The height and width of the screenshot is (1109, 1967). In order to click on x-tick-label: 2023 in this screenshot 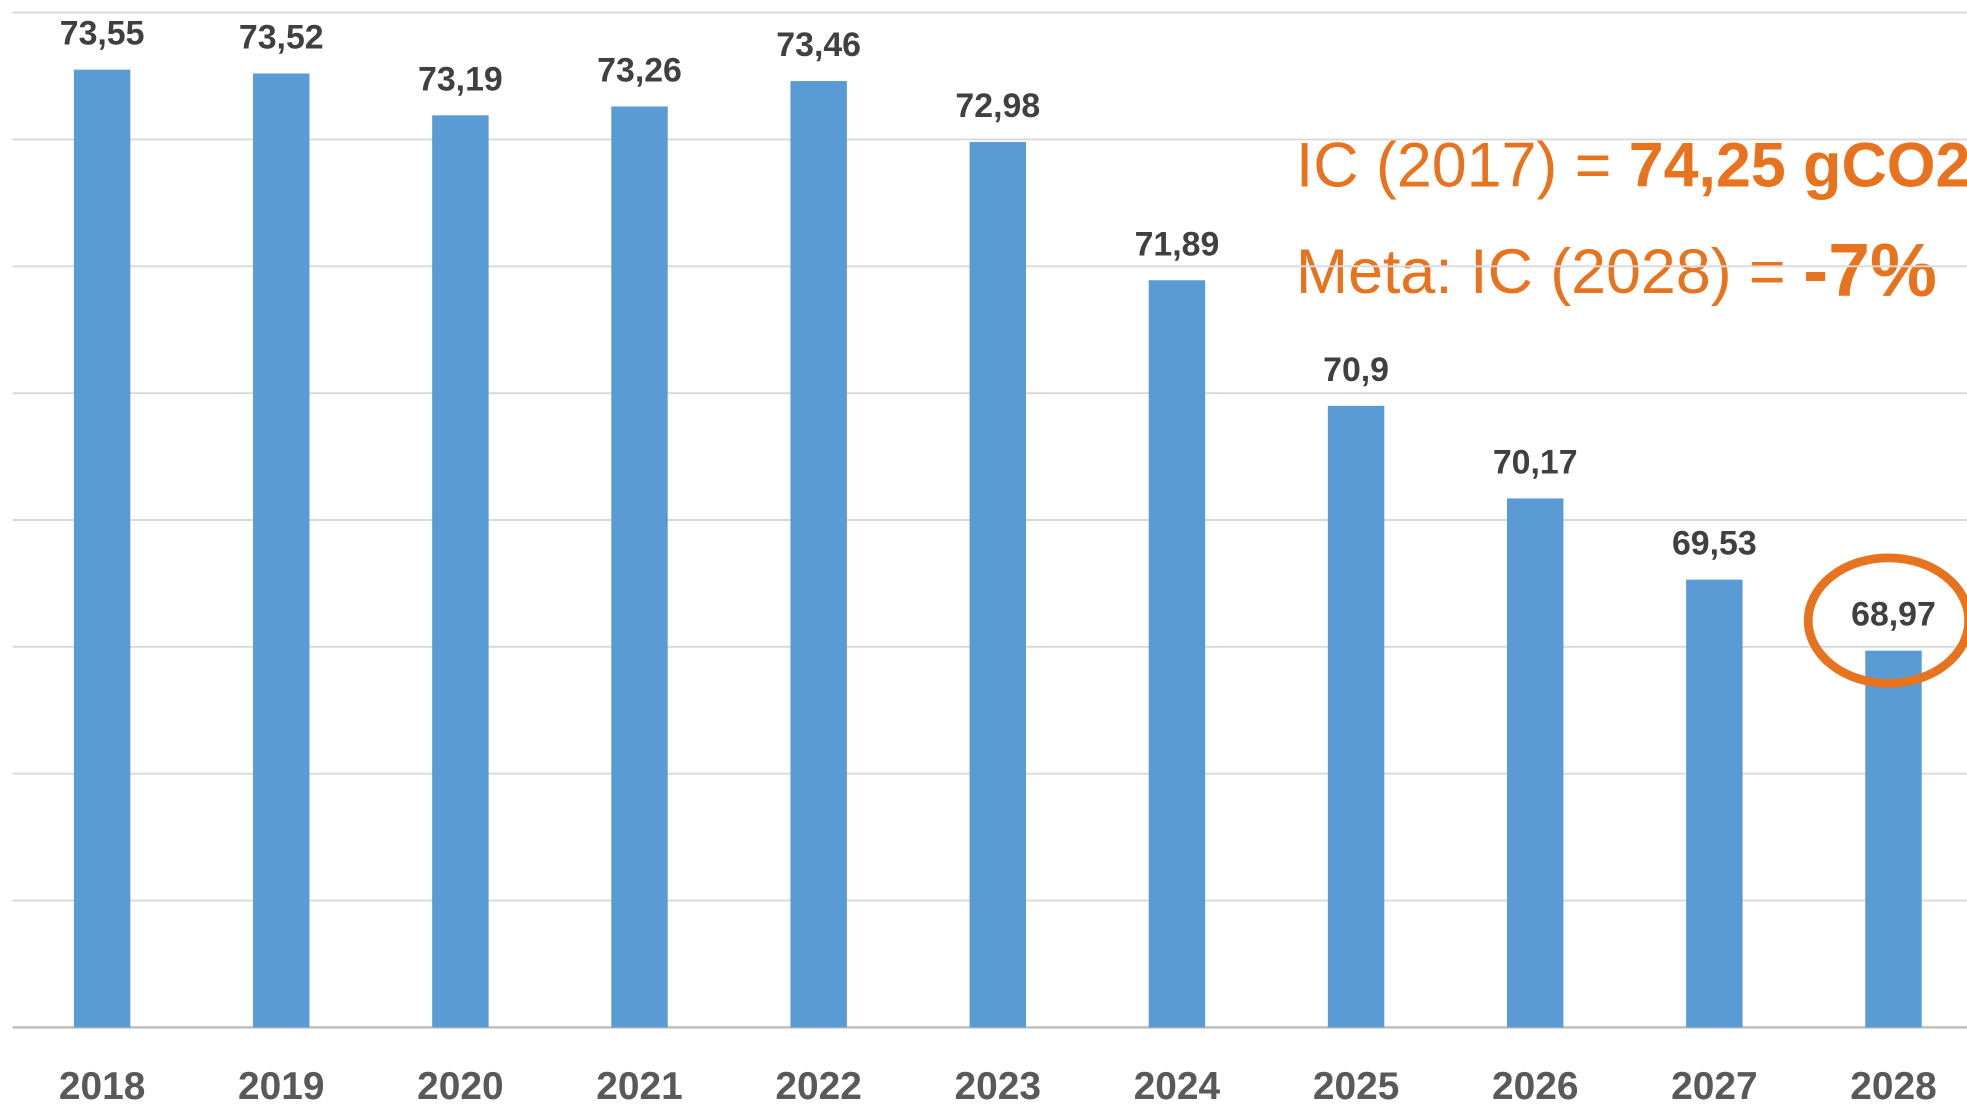, I will do `click(998, 1086)`.